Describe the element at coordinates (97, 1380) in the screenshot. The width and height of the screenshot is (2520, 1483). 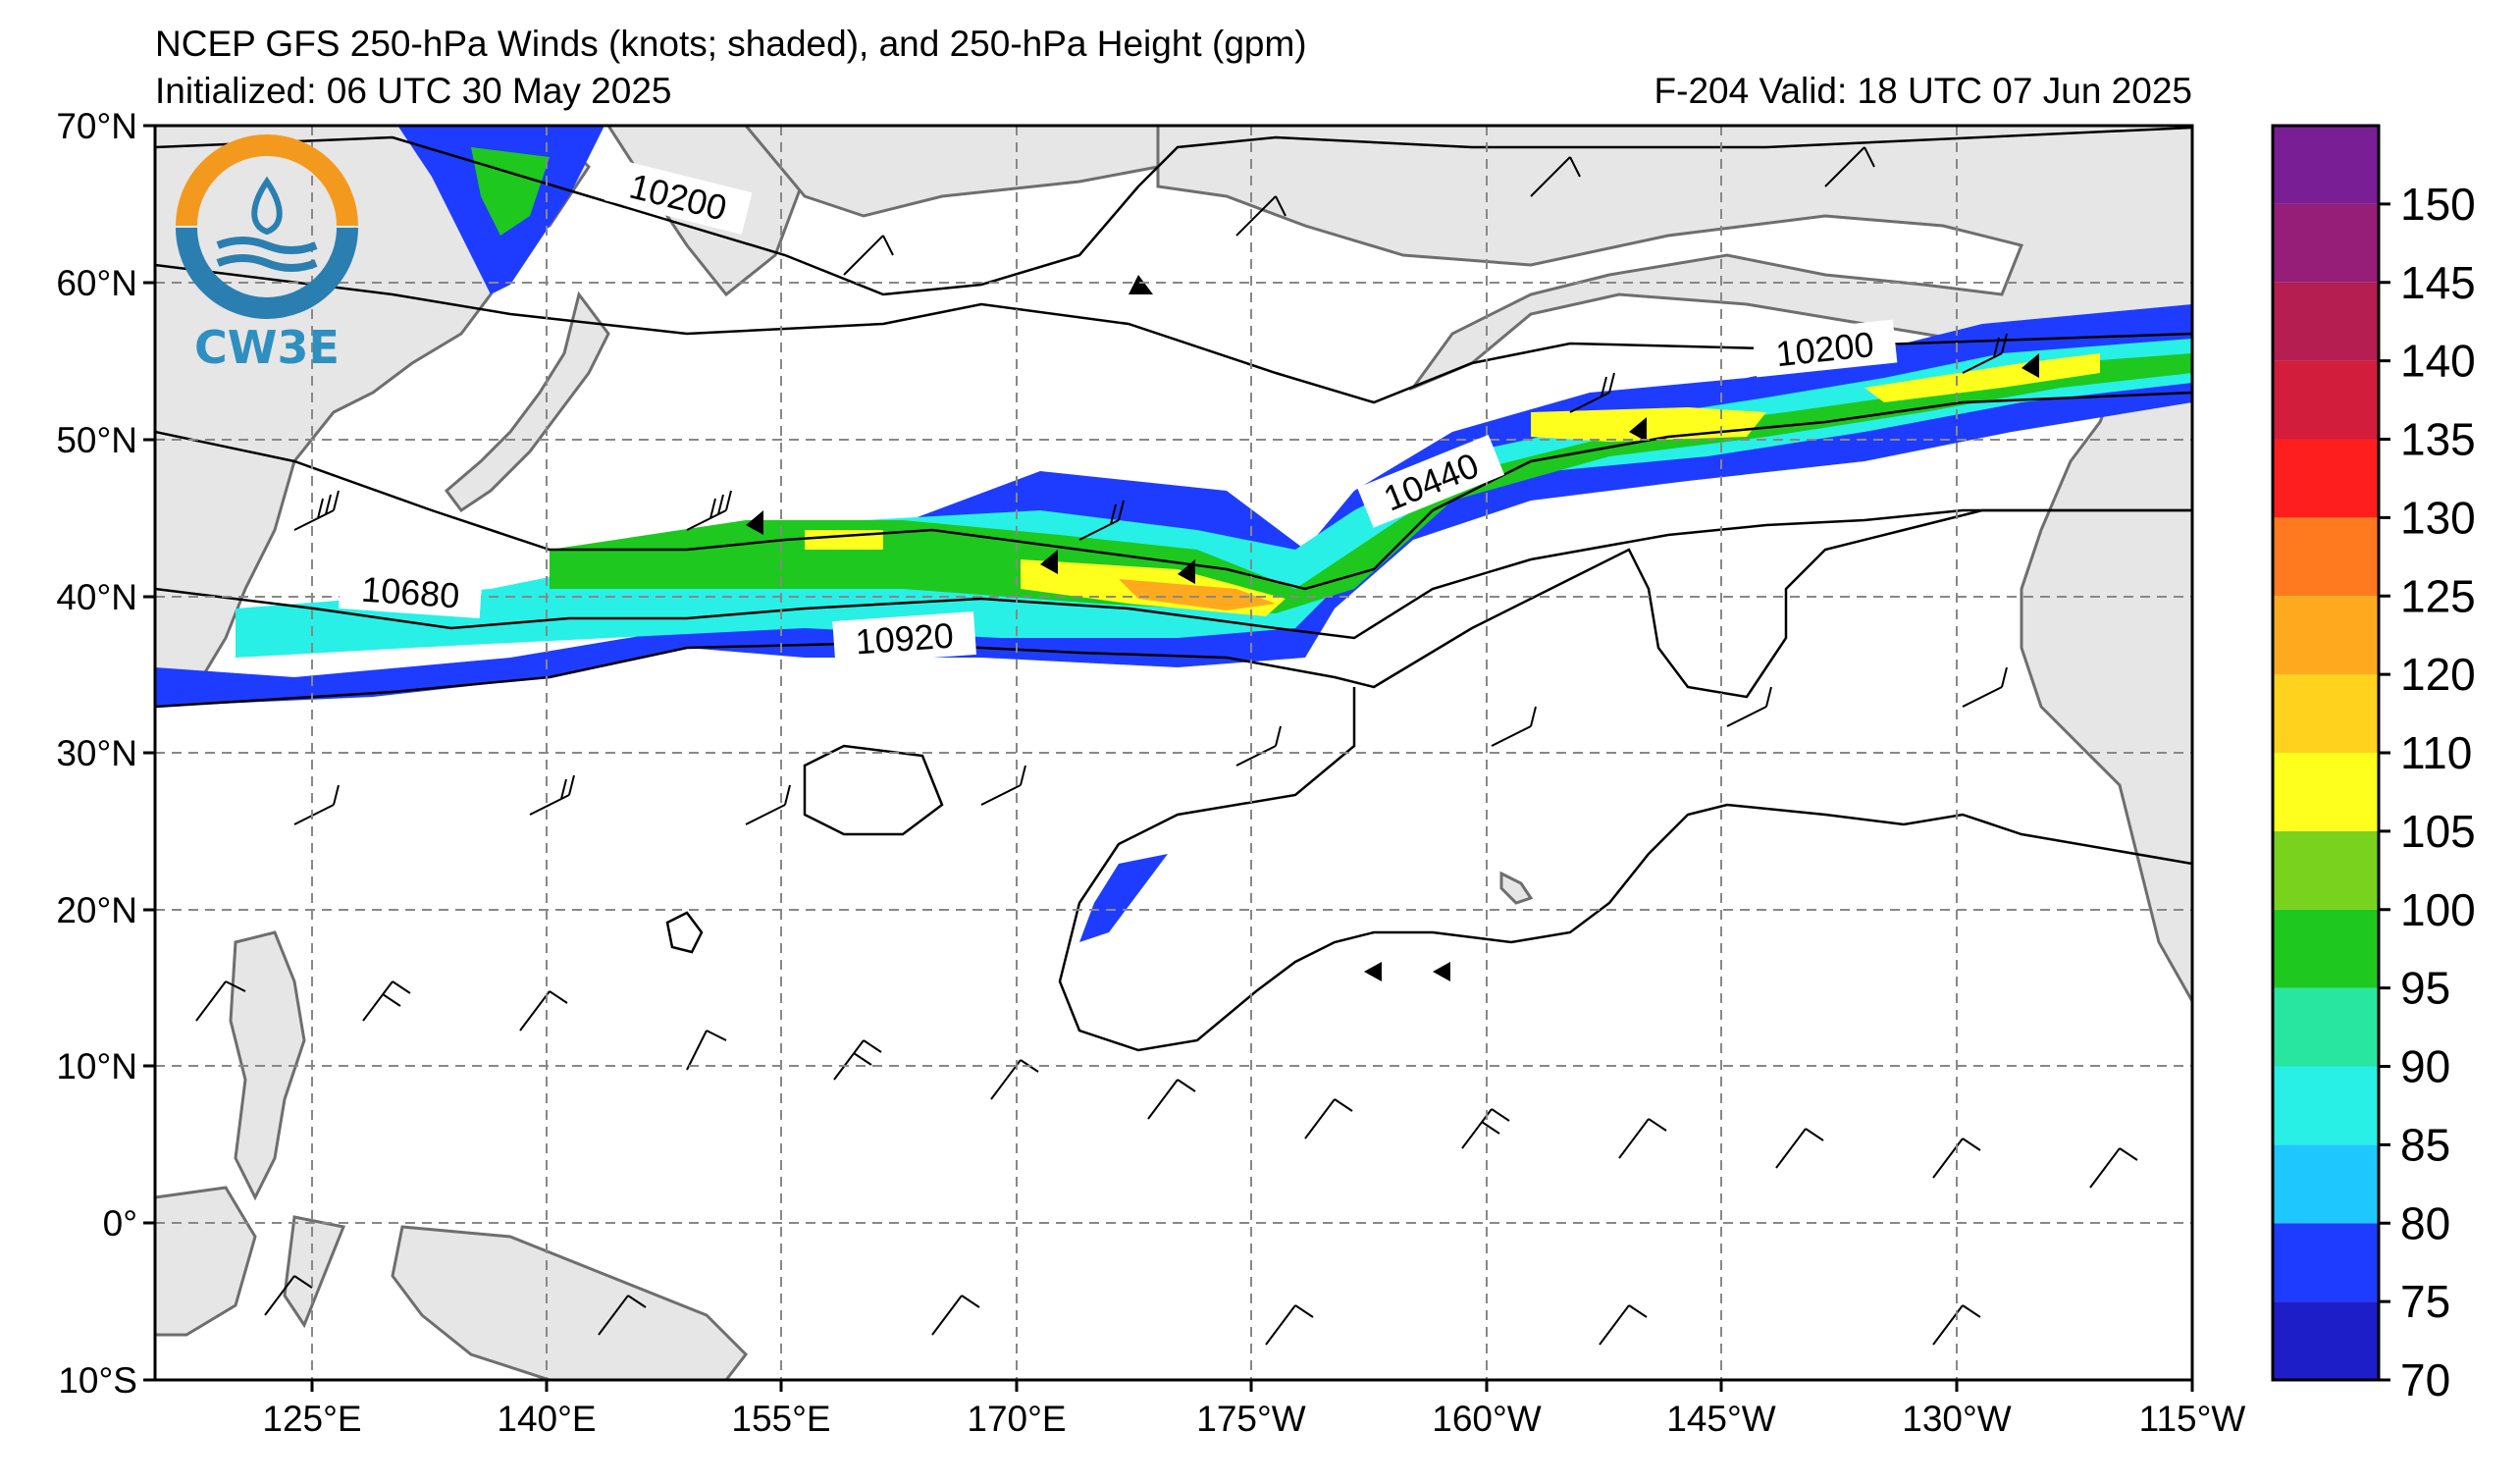
I see `lat-label: 10°S` at that location.